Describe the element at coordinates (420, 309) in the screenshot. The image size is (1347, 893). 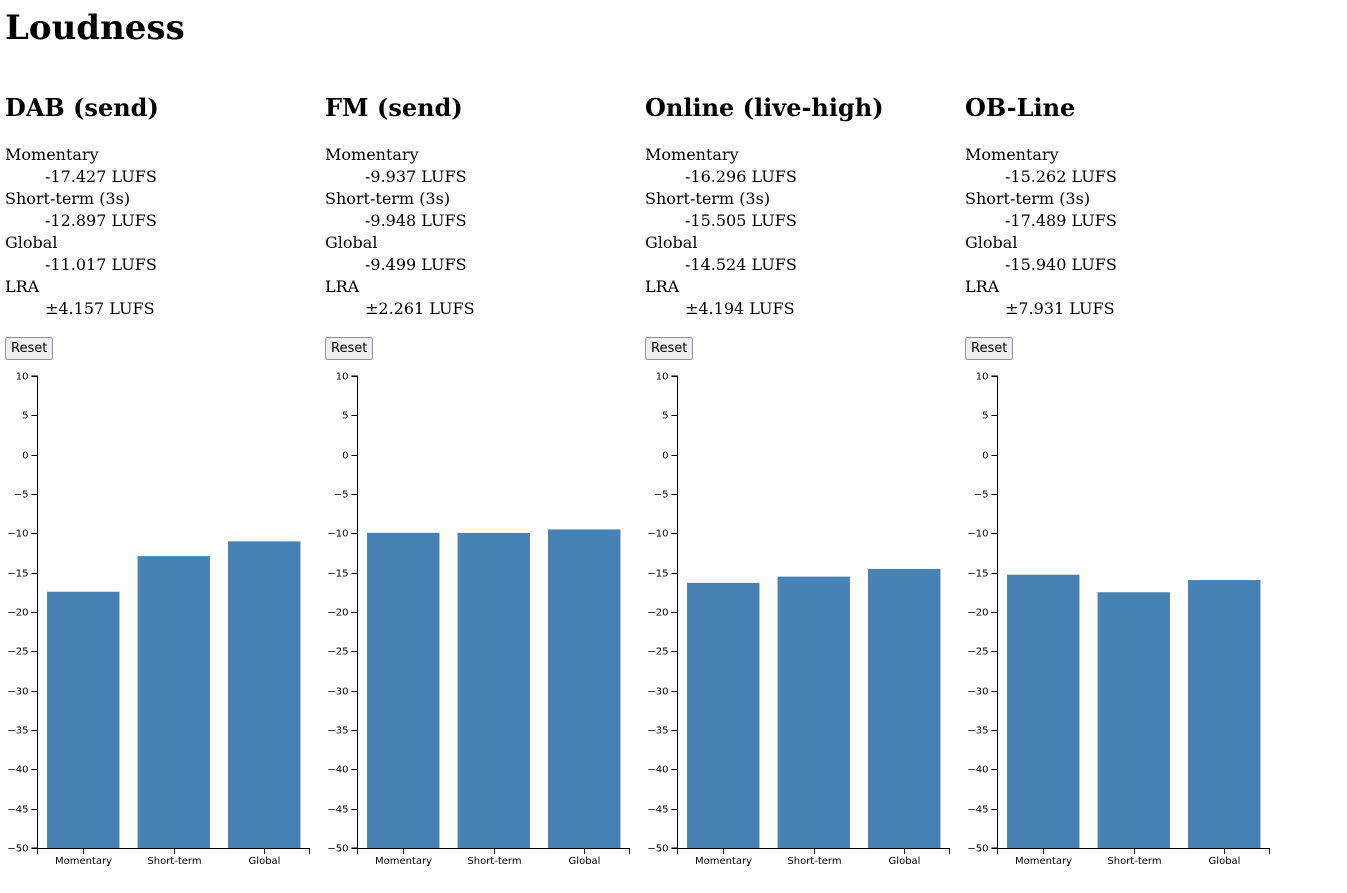
I see `lra-value: ±2.261 LUFS` at that location.